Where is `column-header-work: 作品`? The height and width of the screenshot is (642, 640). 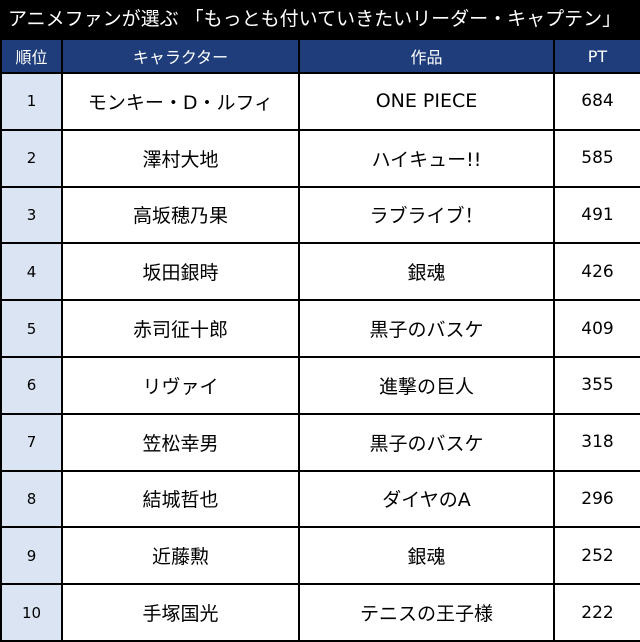
column-header-work: 作品 is located at coordinates (426, 56).